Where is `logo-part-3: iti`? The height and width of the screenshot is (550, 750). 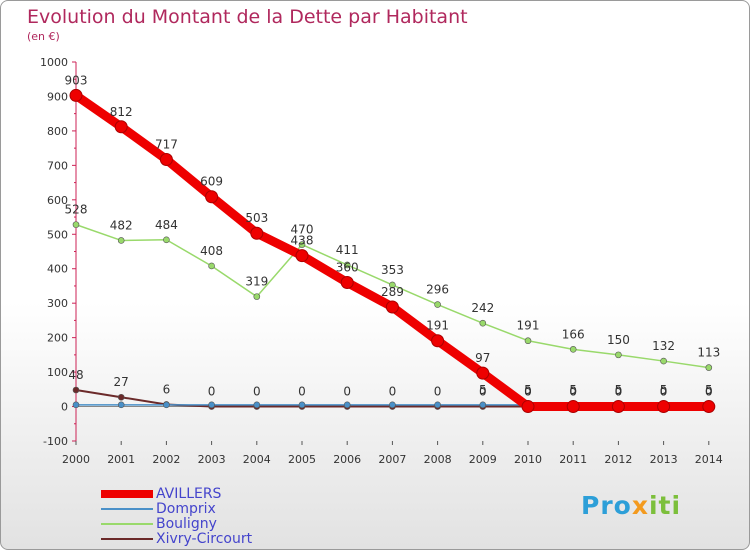
logo-part-3: iti is located at coordinates (665, 505).